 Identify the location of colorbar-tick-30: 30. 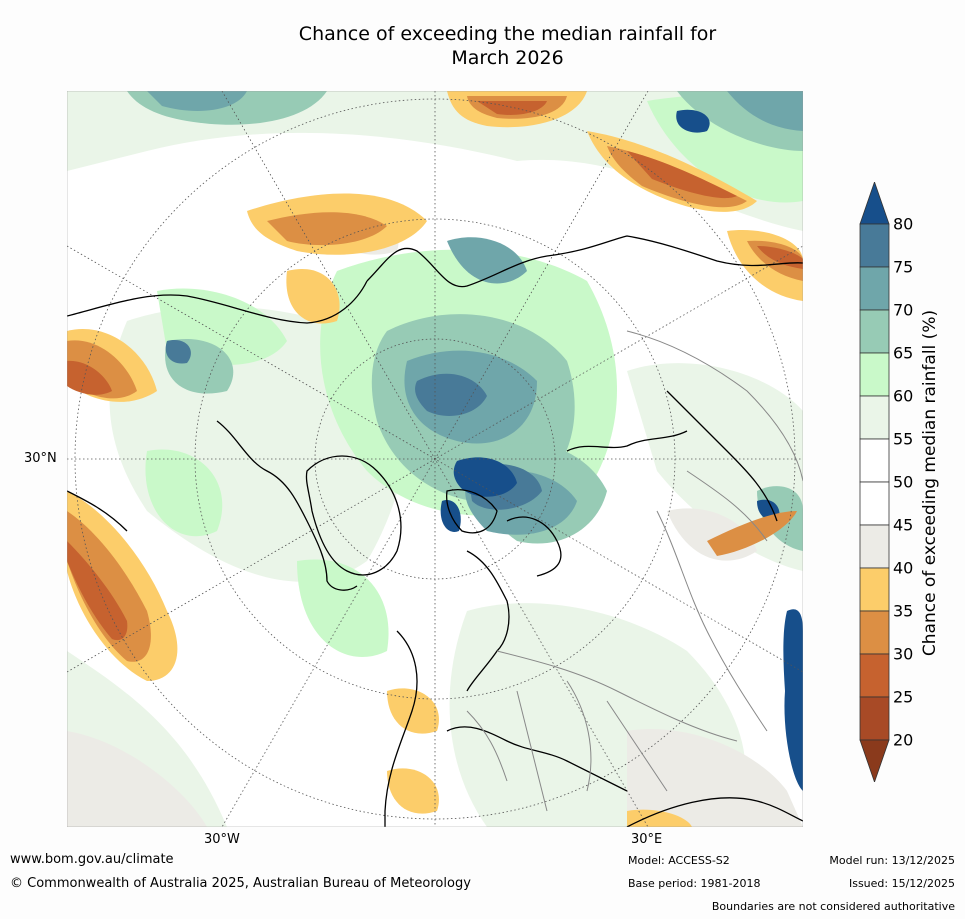
(903, 654).